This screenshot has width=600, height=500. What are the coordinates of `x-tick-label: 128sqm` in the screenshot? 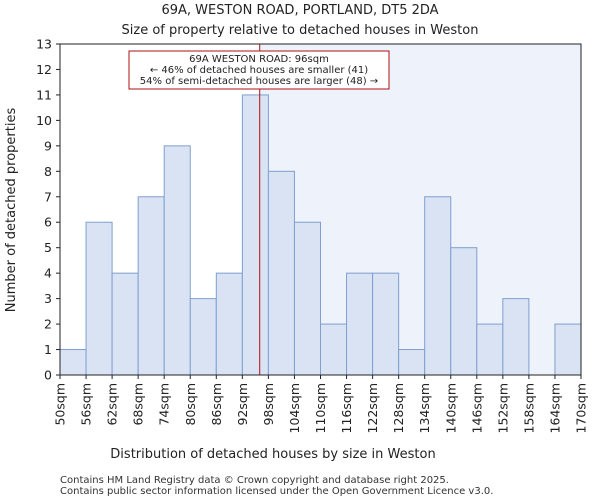 It's located at (398, 408).